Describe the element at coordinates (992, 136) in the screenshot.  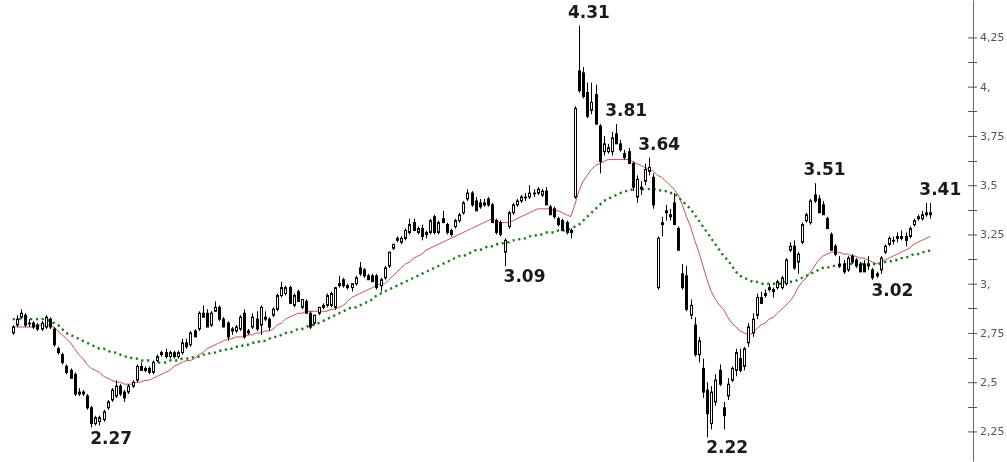
I see `y-tick-label: 3,75` at that location.